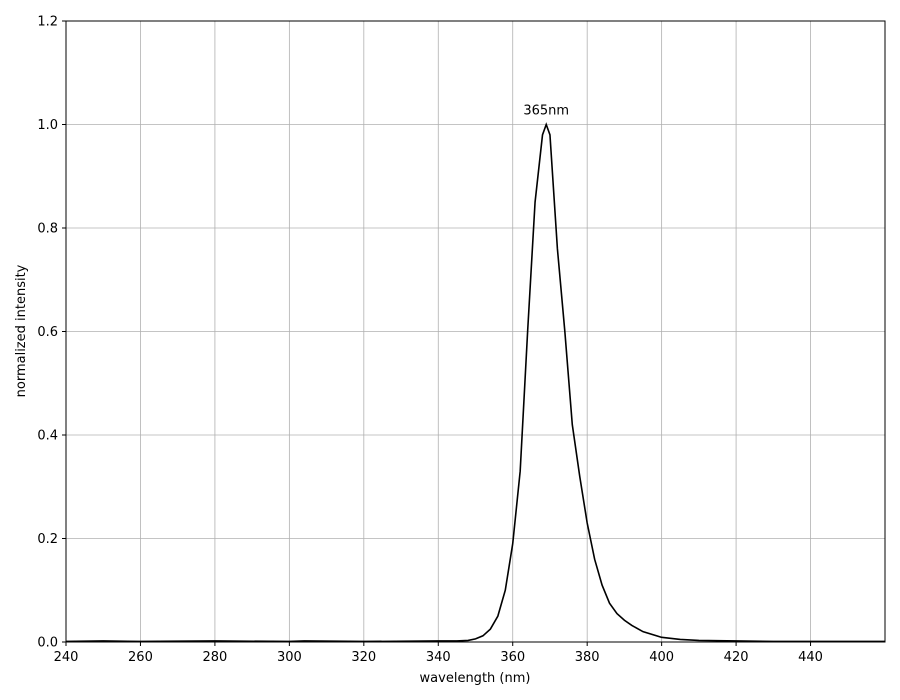 Image resolution: width=900 pixels, height=700 pixels. Describe the element at coordinates (47, 332) in the screenshot. I see `y-tick-label: 0.6` at that location.